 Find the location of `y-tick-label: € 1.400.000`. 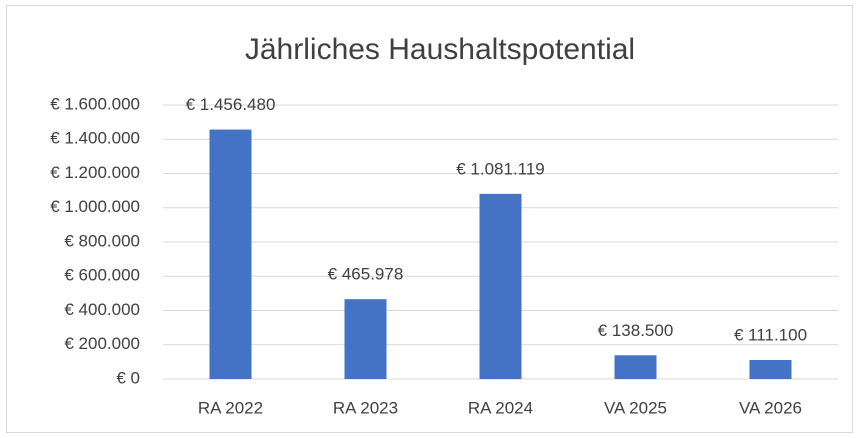

y-tick-label: € 1.400.000 is located at coordinates (95, 138).